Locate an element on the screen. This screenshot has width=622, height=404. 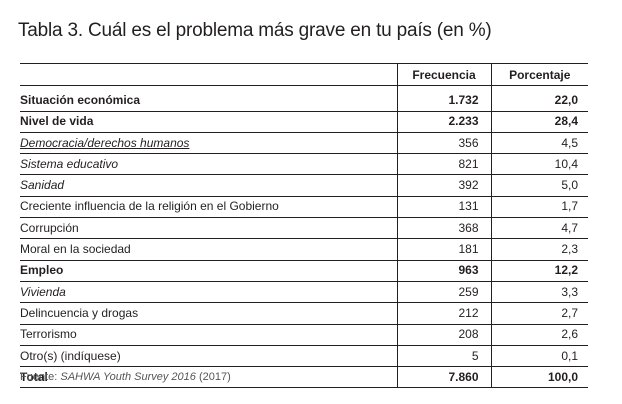
table-row: Otro(s) (indíquese) 5 0,1 is located at coordinates (304, 356).